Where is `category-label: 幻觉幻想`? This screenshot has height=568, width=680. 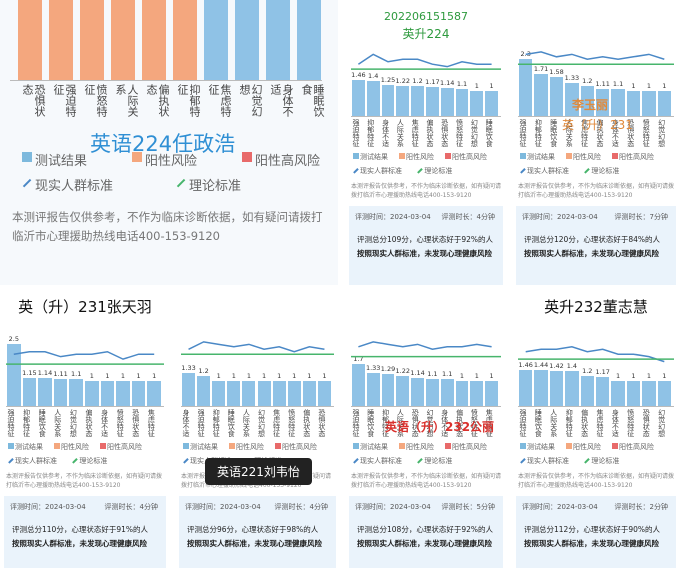 category-label: 幻觉幻想 is located at coordinates (261, 423).